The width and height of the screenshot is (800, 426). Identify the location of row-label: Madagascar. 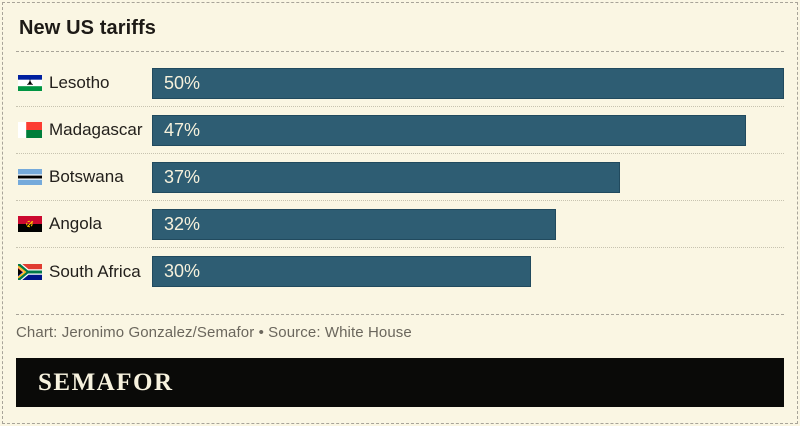
(84, 130).